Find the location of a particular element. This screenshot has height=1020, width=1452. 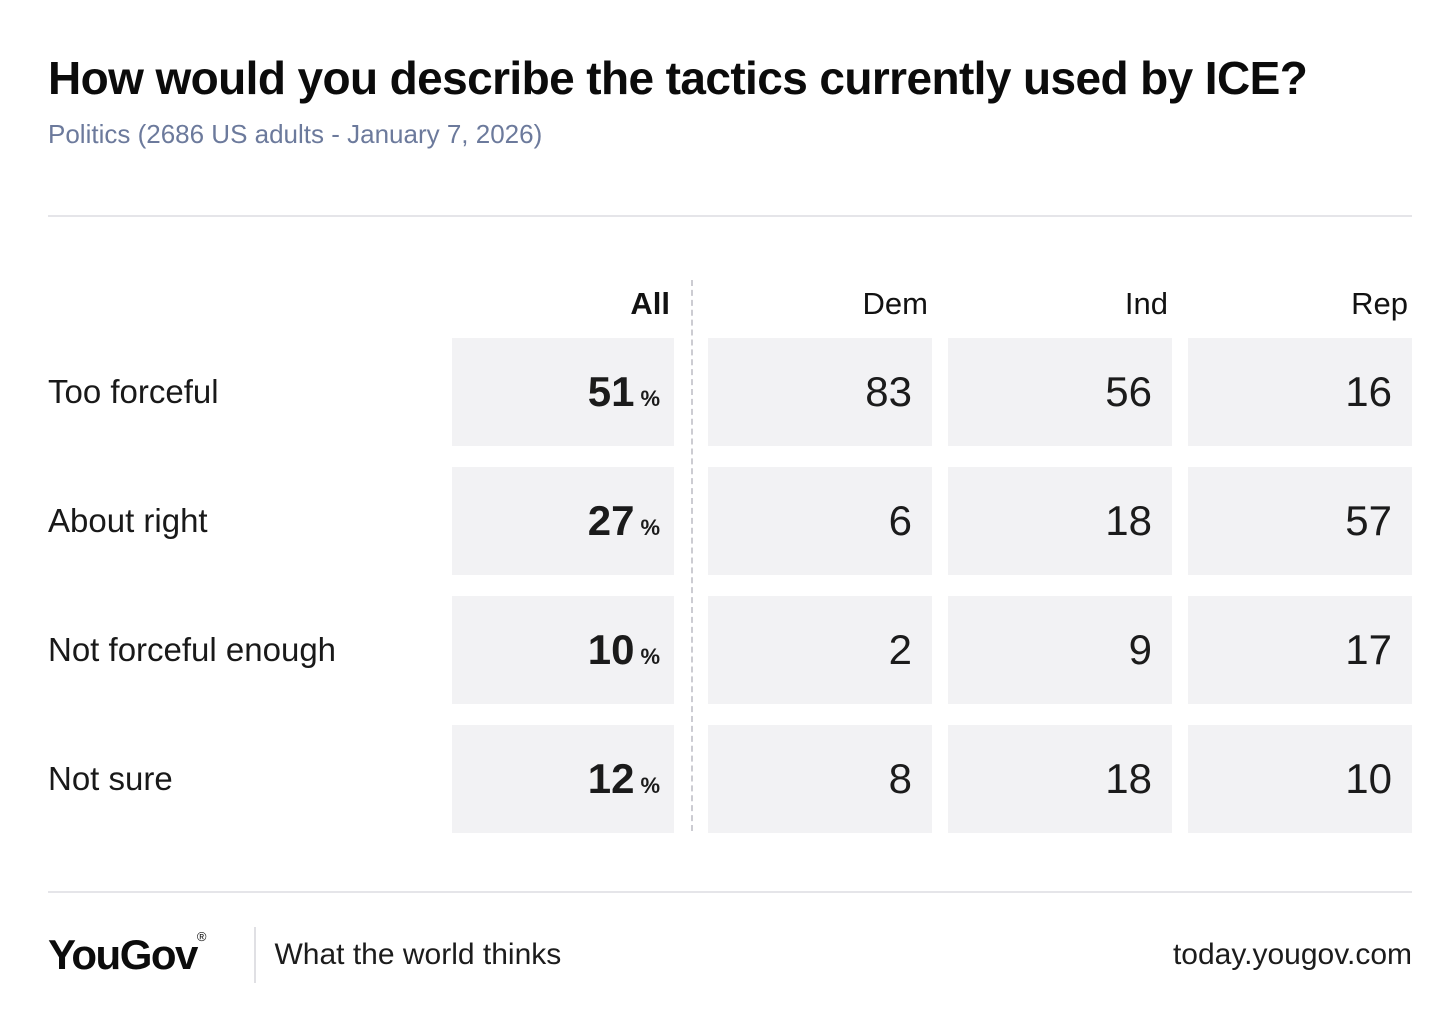

cell-rep: 16 is located at coordinates (1300, 391).